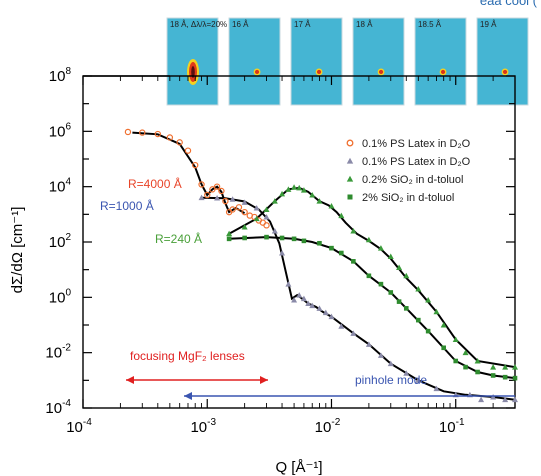 The width and height of the screenshot is (541, 476). Describe the element at coordinates (264, 380) in the screenshot. I see `focusing-arrow-head-right` at that location.